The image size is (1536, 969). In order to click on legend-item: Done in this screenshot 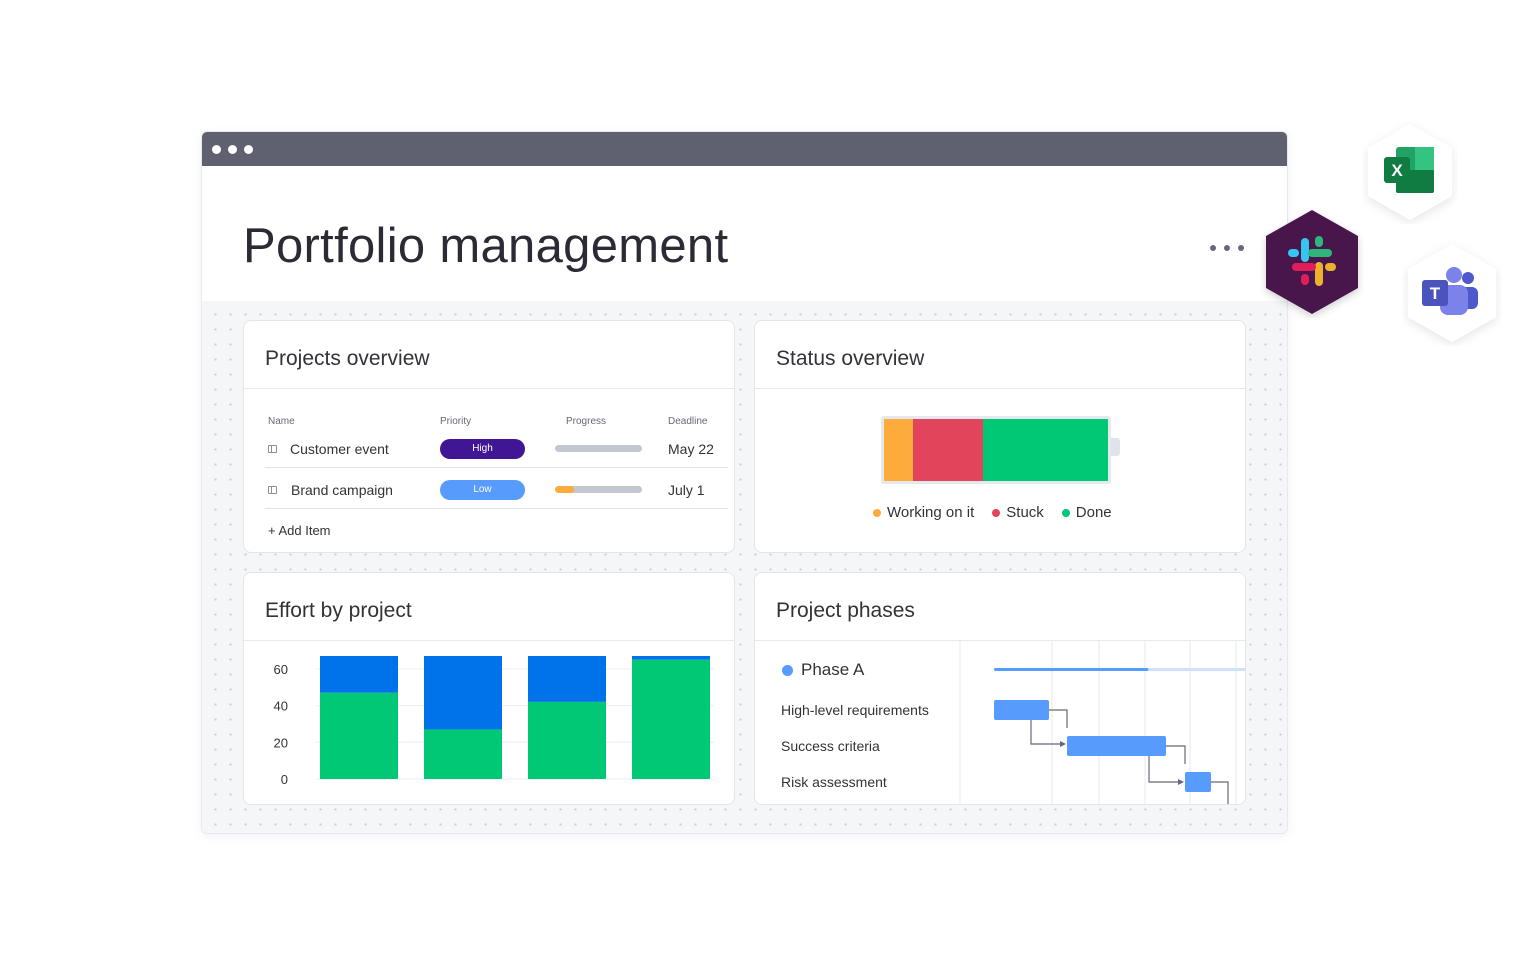, I will do `click(1086, 512)`.